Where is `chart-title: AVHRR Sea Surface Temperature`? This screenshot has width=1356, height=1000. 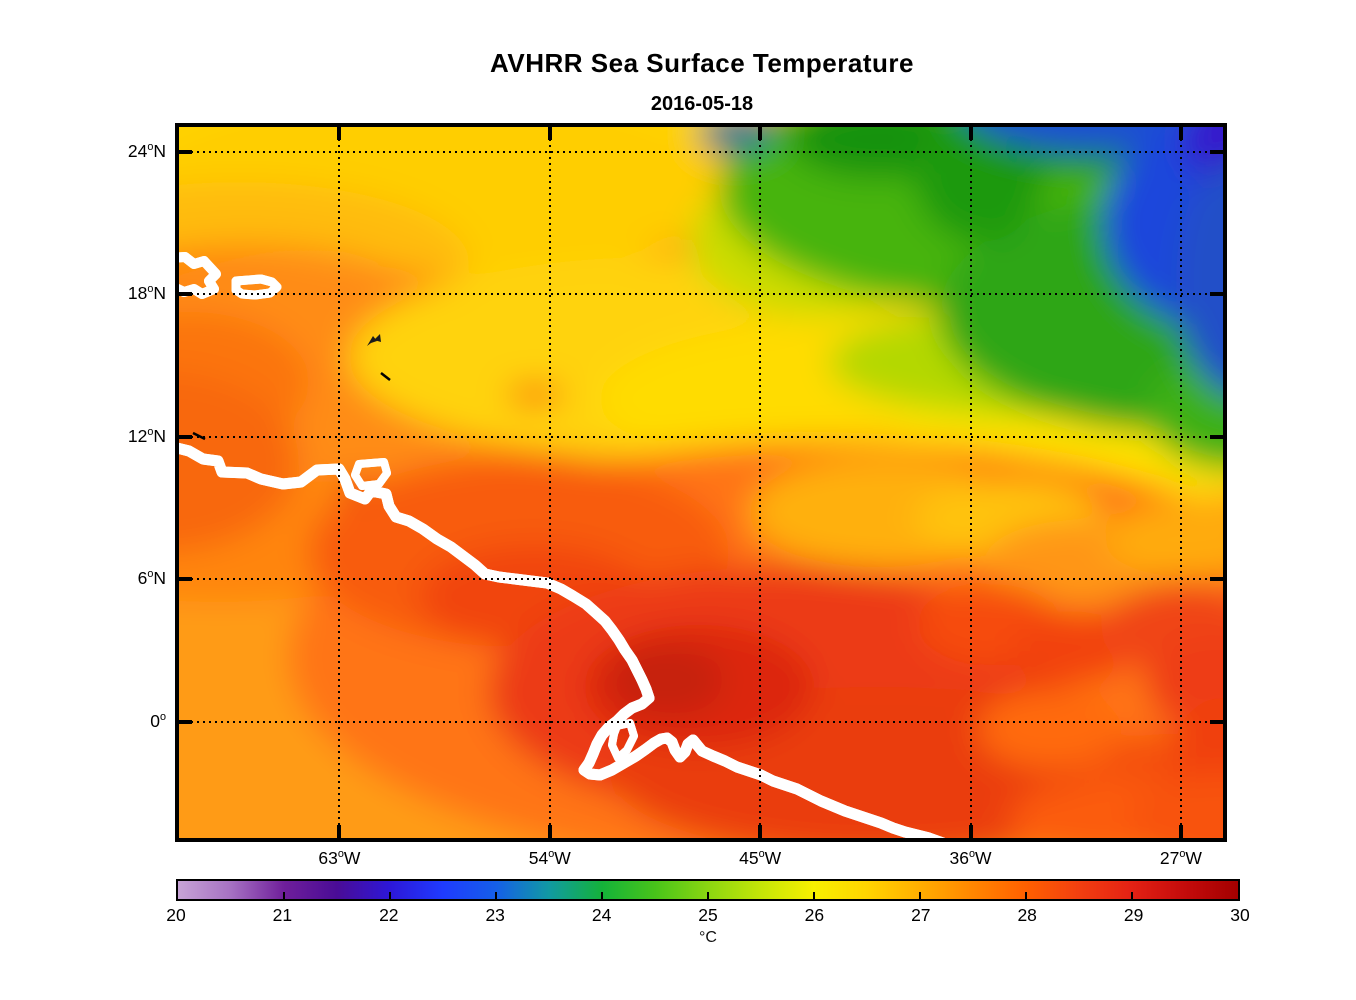
chart-title: AVHRR Sea Surface Temperature is located at coordinates (702, 63).